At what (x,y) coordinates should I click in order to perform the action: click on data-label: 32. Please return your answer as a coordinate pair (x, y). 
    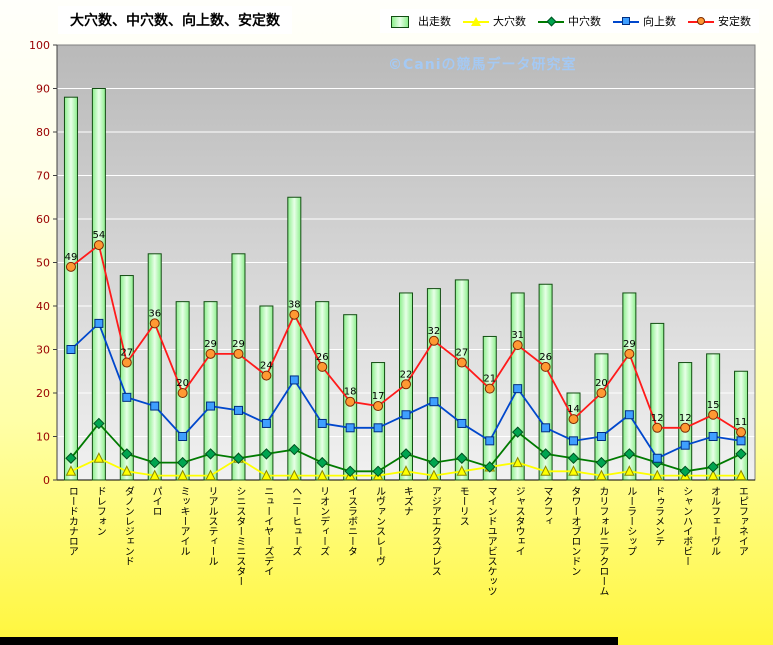
    Looking at the image, I should click on (434, 331).